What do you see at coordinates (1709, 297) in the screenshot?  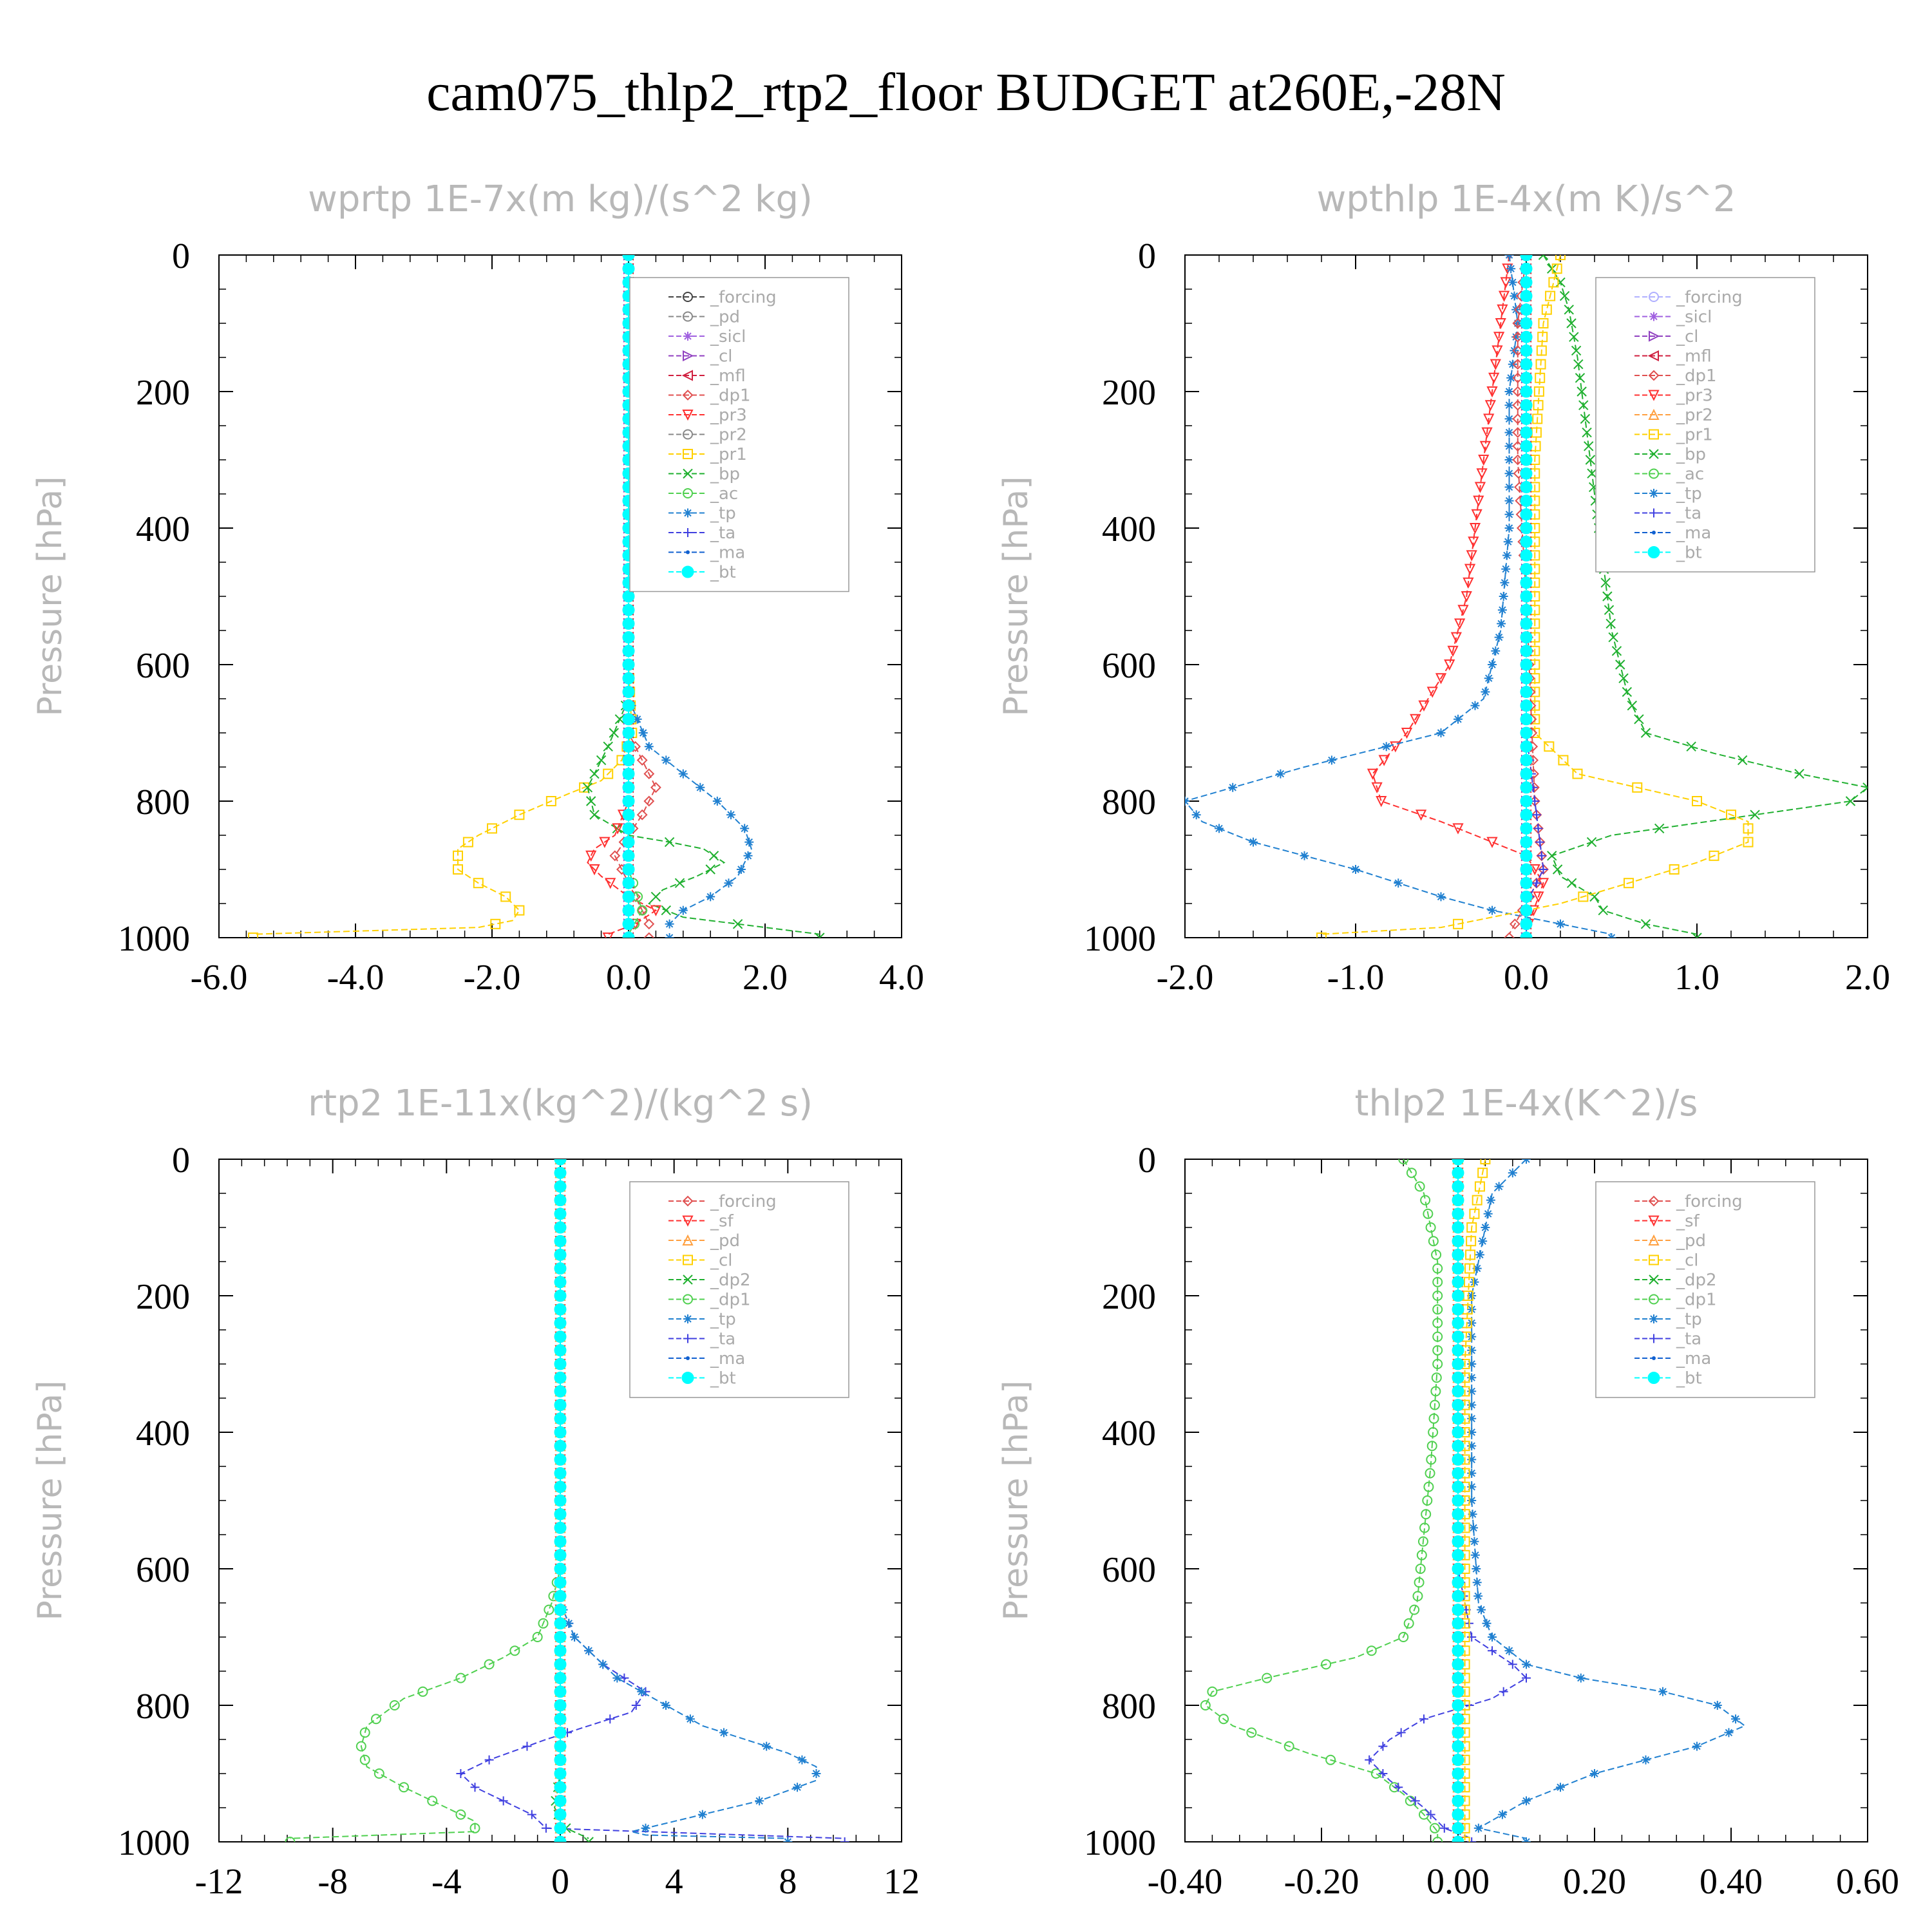 I see `legend-label: _forcing` at bounding box center [1709, 297].